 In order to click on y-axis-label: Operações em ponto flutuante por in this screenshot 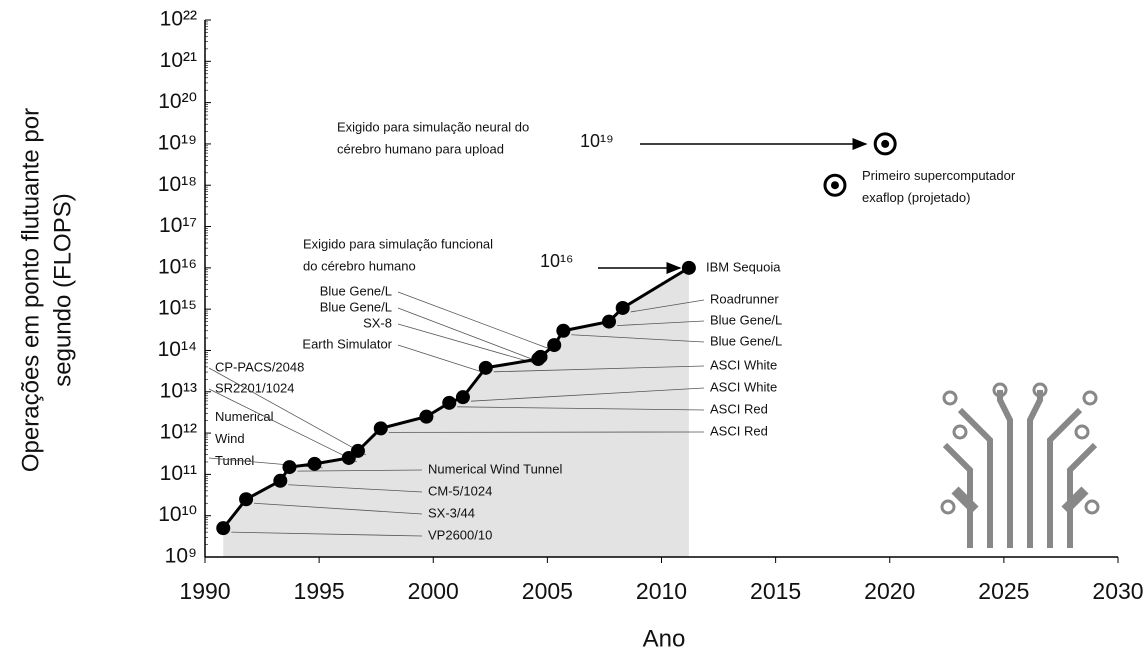, I will do `click(30, 290)`.